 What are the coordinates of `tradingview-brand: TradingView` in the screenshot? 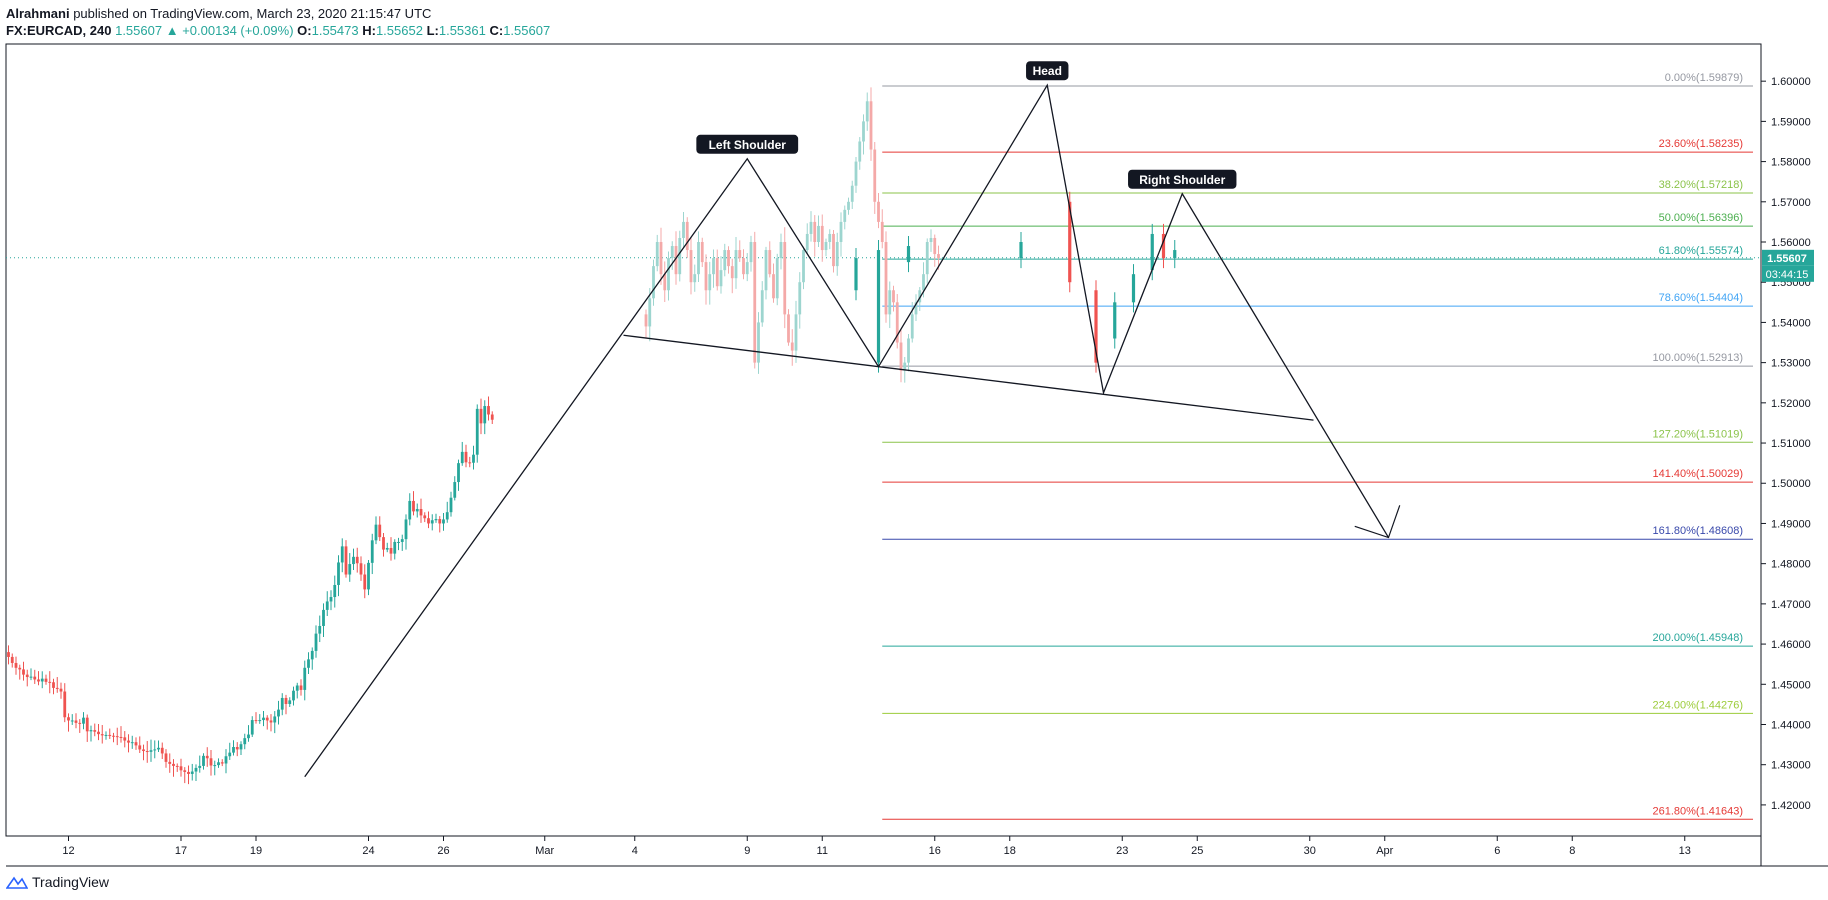 It's located at (71, 882).